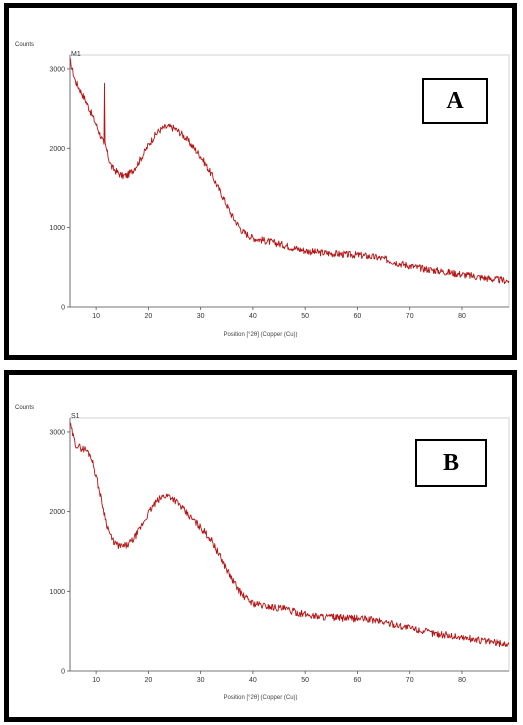 This screenshot has width=523, height=725. I want to click on panel-b-label: B, so click(451, 463).